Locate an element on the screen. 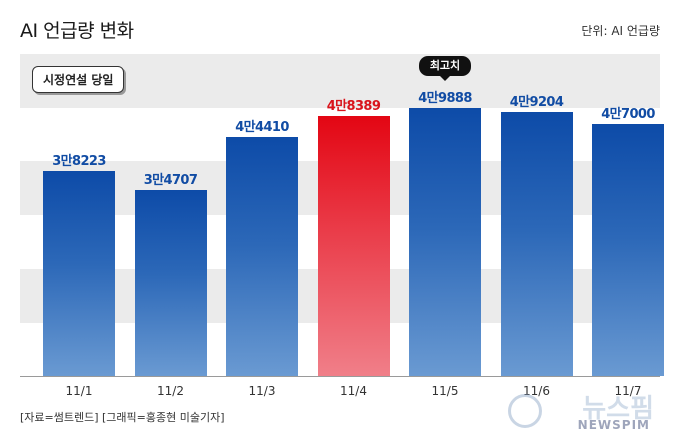 Image resolution: width=680 pixels, height=442 pixels. value-label: 3만4707 is located at coordinates (170, 180).